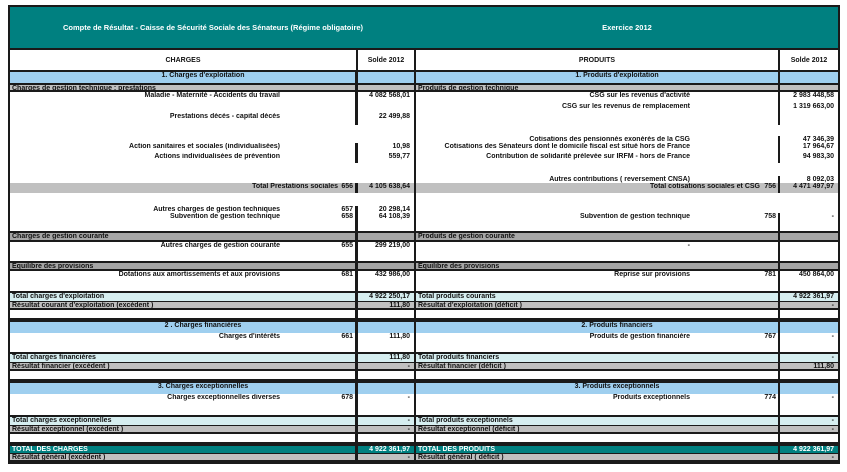 The image size is (847, 472). I want to click on produits-cell: Résultat financier (déficit ) 111,80, so click(627, 366).